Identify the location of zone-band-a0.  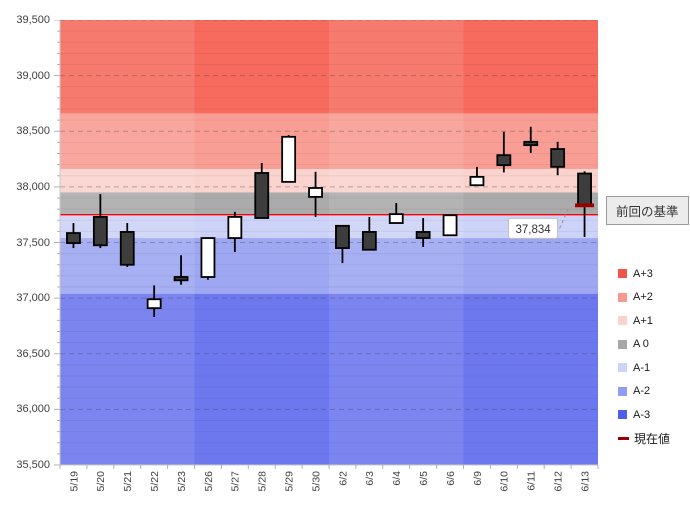
(329, 203).